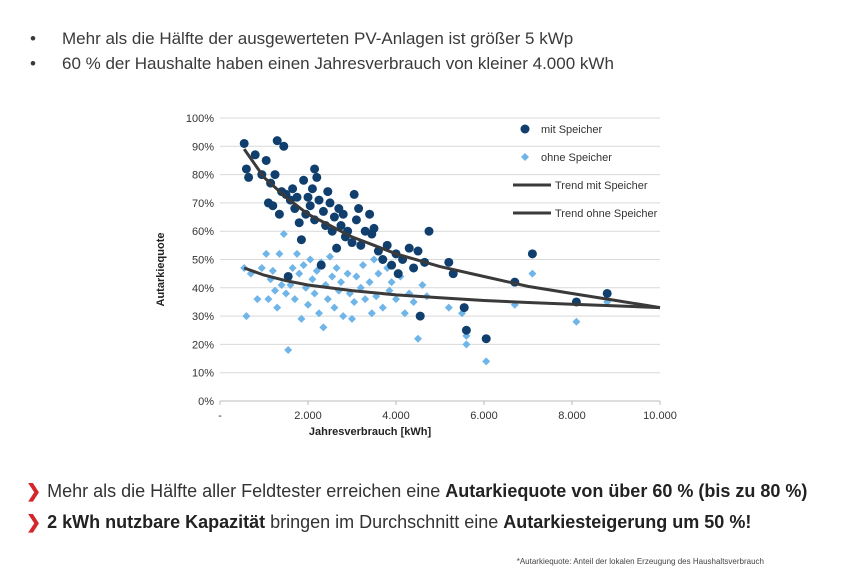 The width and height of the screenshot is (864, 578). I want to click on x-axis-label: Jahresverbrauch [kWh], so click(370, 432).